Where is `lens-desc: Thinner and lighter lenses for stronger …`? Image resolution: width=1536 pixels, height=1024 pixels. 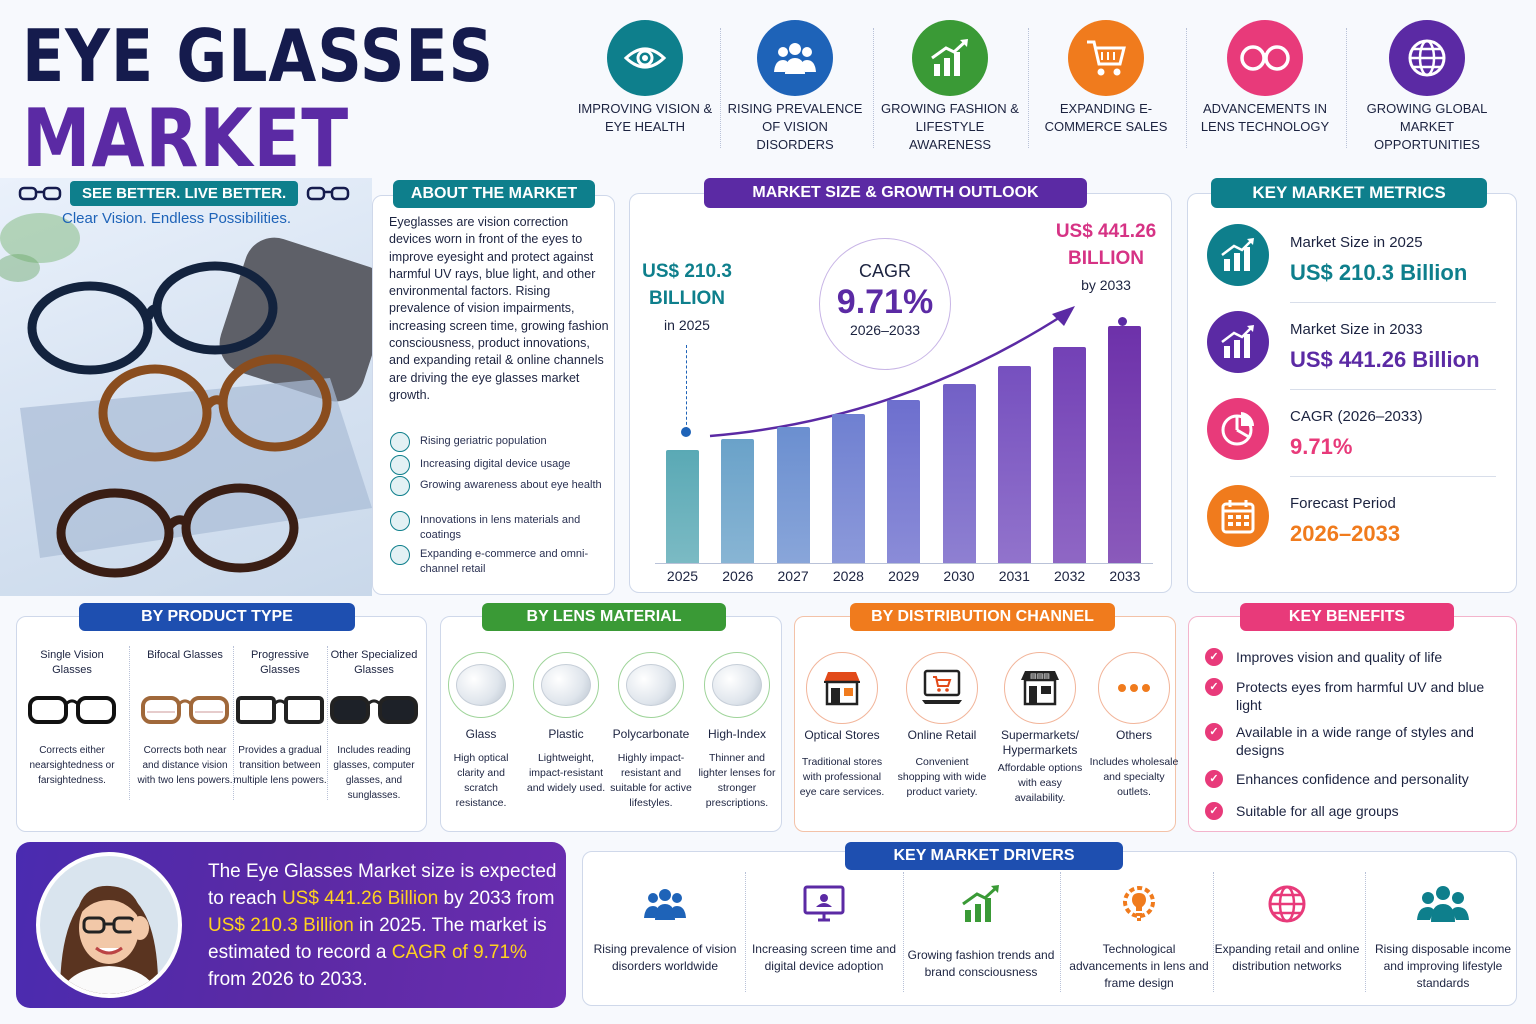
lens-desc: Thinner and lighter lenses for stronger … is located at coordinates (737, 780).